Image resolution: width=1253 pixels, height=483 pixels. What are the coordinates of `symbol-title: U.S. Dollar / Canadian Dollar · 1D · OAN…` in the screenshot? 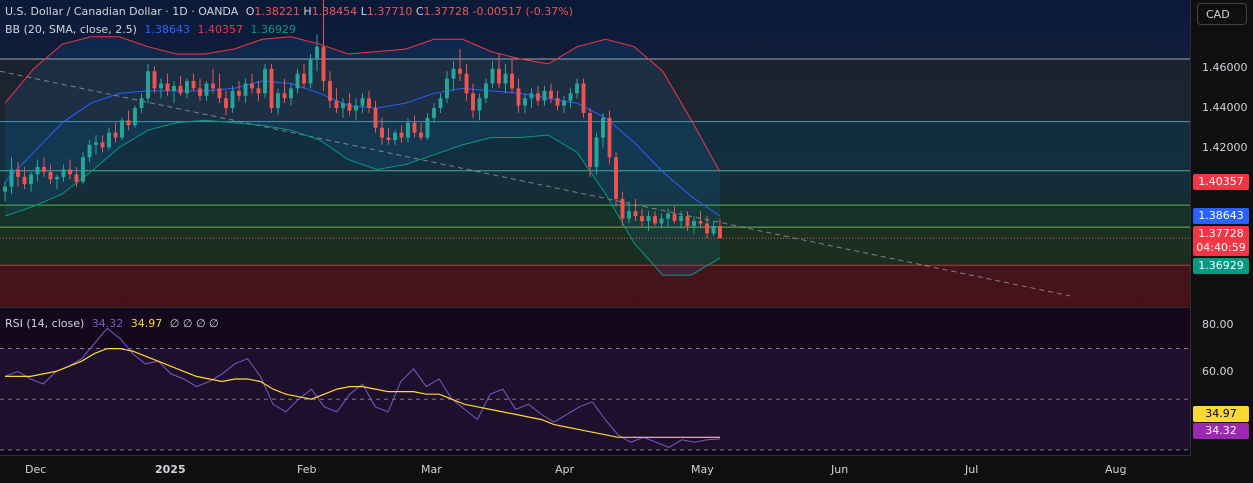 It's located at (122, 11).